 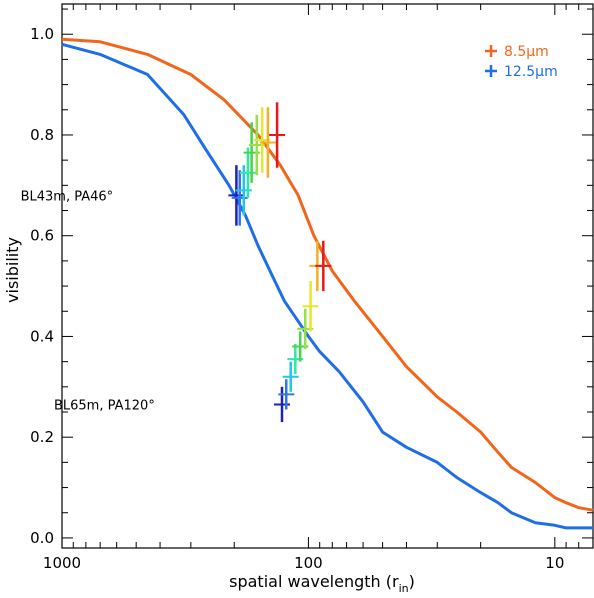 I want to click on annotation-label: BL65m, PA120°, so click(x=104, y=405).